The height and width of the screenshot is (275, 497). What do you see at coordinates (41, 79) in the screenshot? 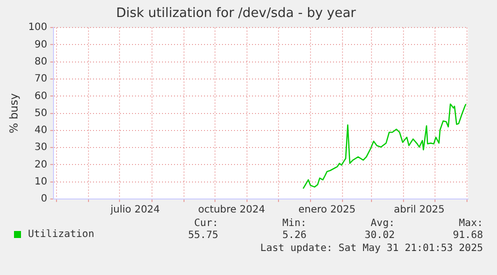
I see `y-tick-label: 70` at bounding box center [41, 79].